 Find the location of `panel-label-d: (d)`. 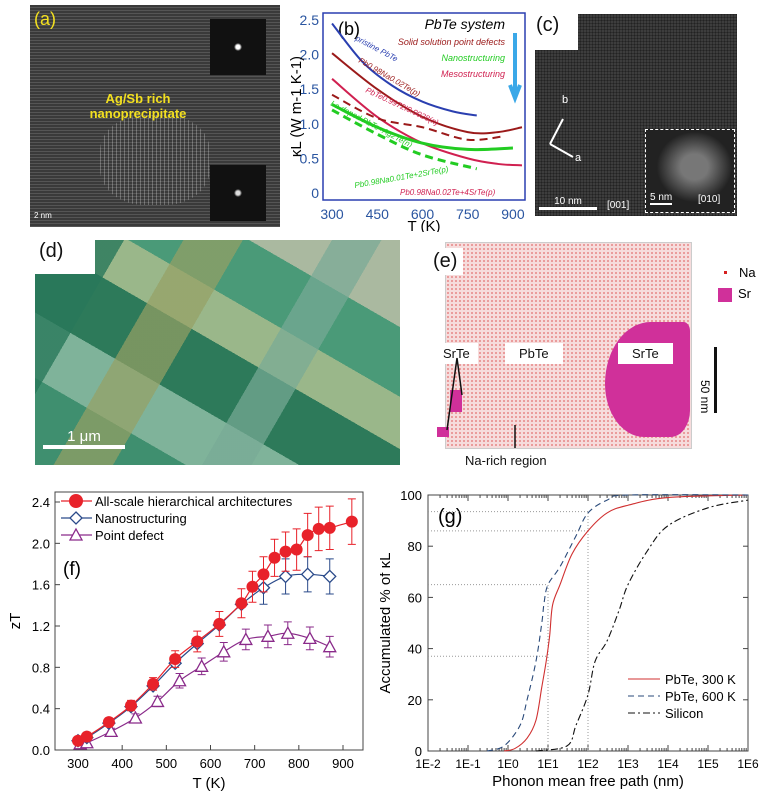

panel-label-d: (d) is located at coordinates (64, 256).